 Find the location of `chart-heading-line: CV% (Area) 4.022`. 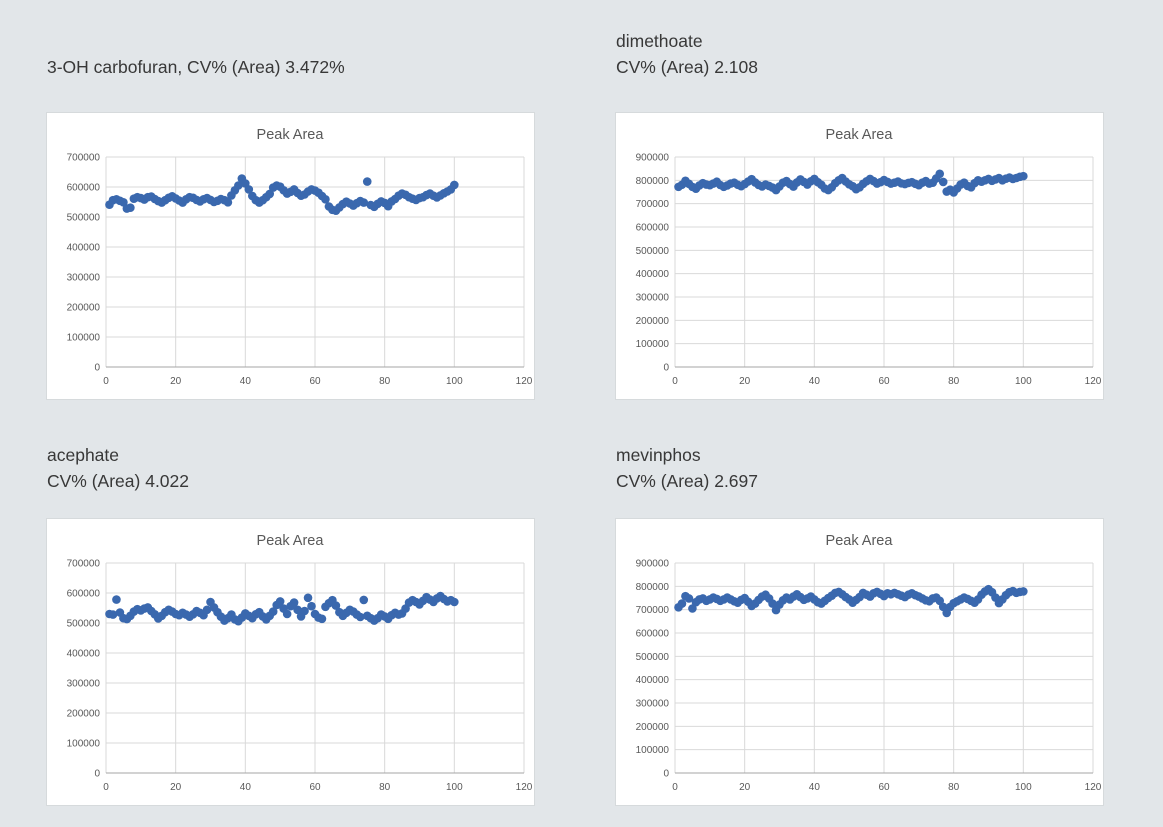

chart-heading-line: CV% (Area) 4.022 is located at coordinates (118, 481).